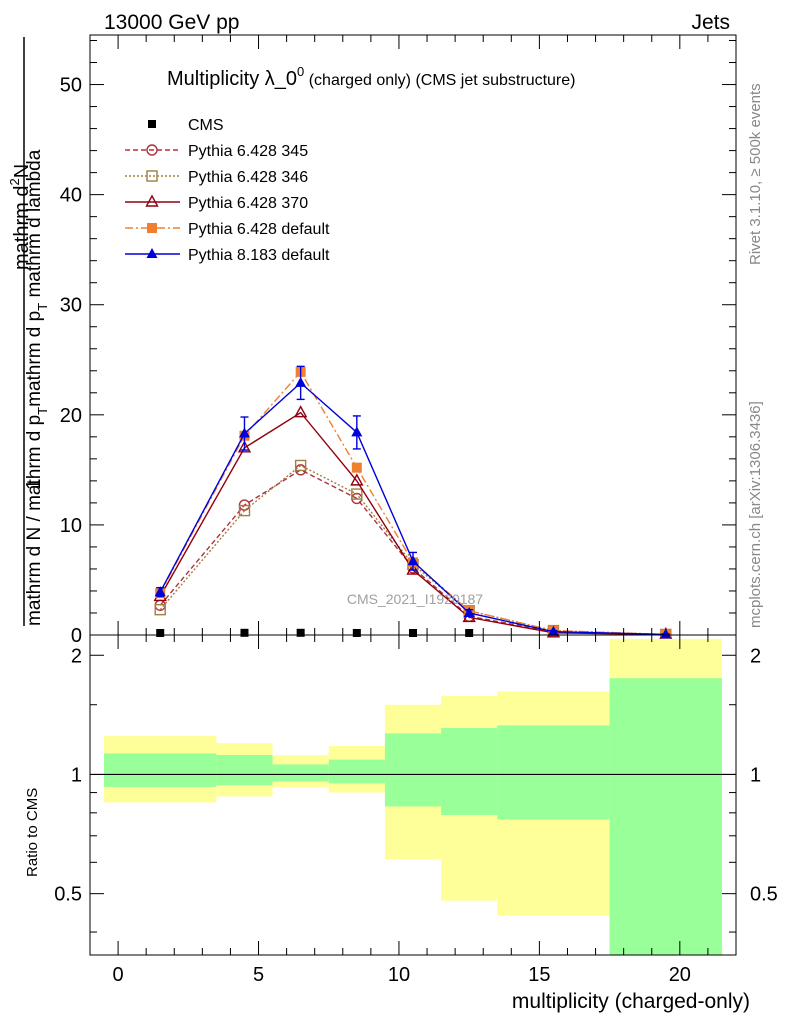 This screenshot has height=1024, width=786. I want to click on legend-marker-p8, so click(152, 253).